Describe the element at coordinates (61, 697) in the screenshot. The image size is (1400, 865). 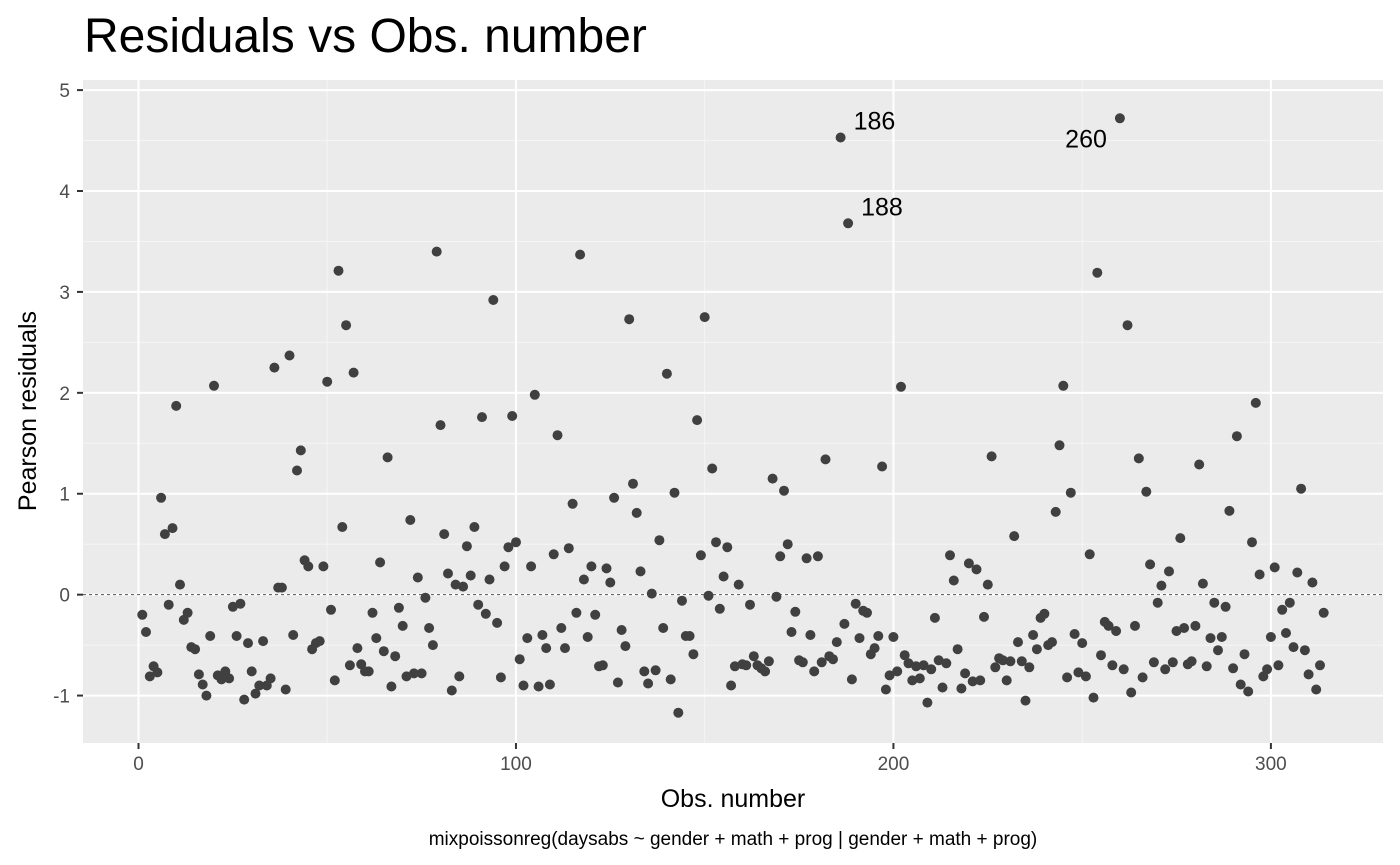
I see `y-tick-label: -1` at that location.